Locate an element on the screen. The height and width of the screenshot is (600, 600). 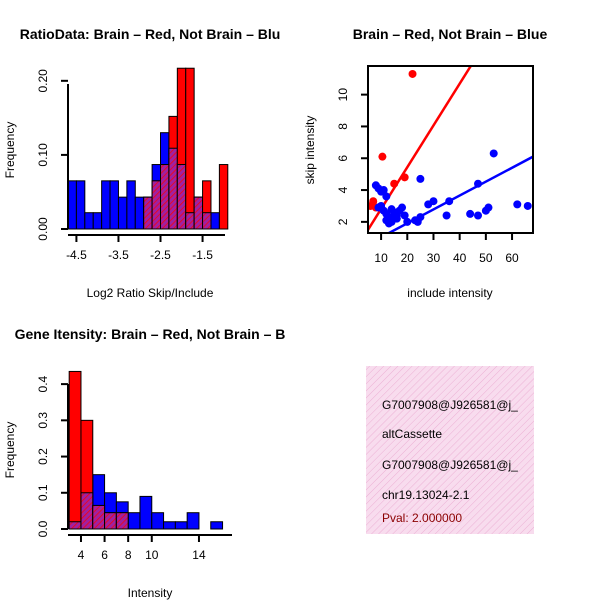
intensity-x-tick-label: 4 is located at coordinates (81, 555).